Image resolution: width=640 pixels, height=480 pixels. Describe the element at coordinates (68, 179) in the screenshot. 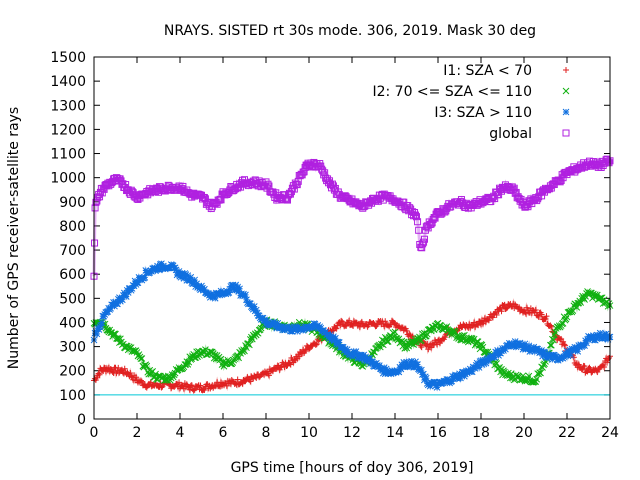

I see `y-tick-label: 1000` at that location.